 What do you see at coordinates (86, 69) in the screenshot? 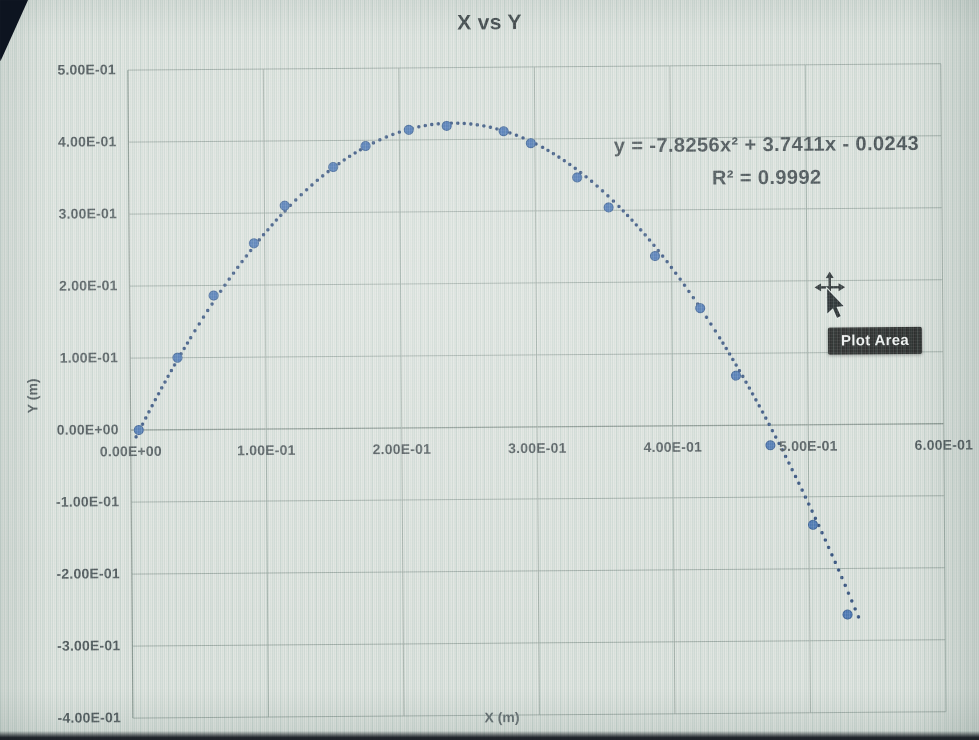
I see `y-tick-label: 5.00E-01` at bounding box center [86, 69].